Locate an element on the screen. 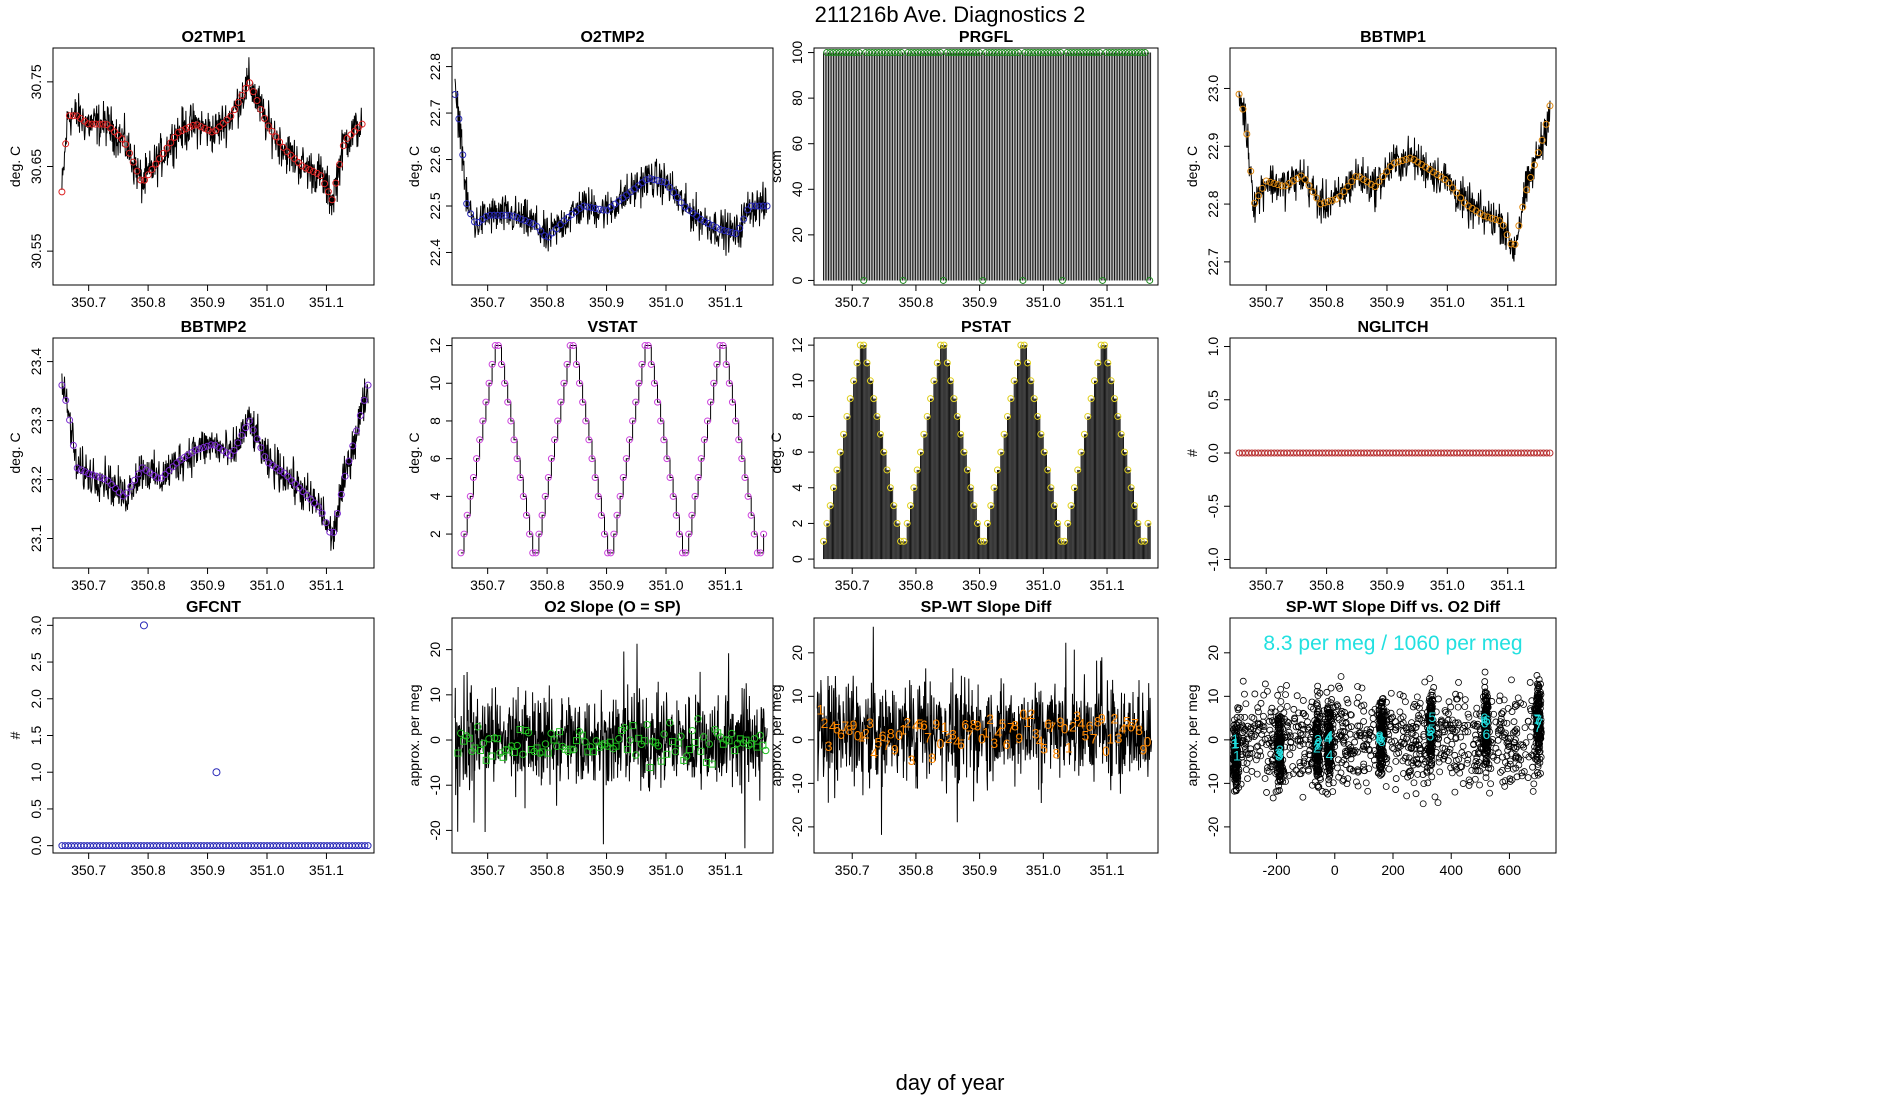 The image size is (1900, 1100). cluster-label: 4 is located at coordinates (1329, 736).